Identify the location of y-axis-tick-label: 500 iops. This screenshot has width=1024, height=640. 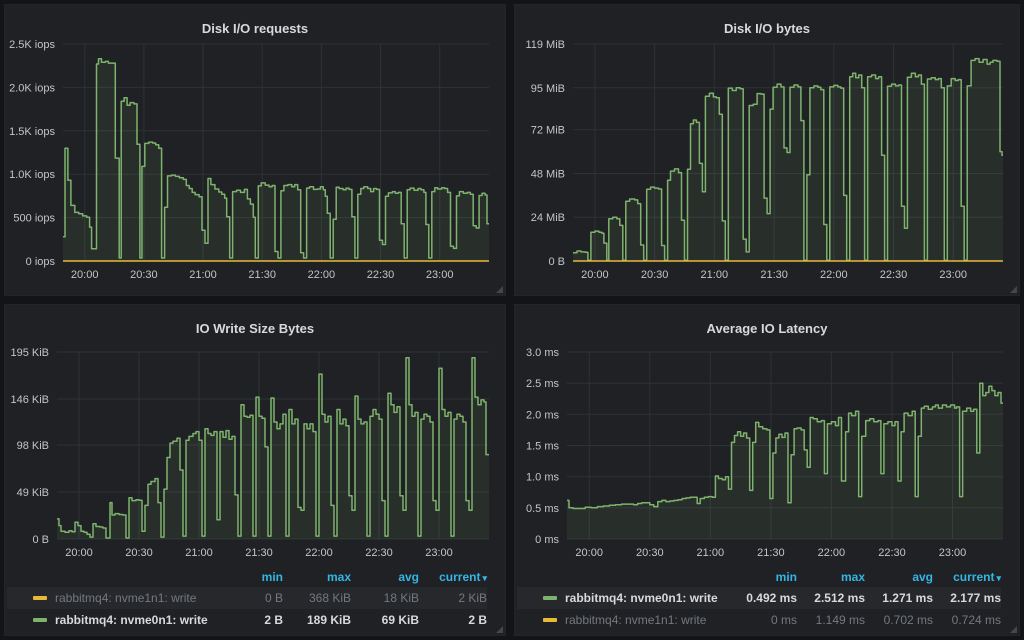
(34, 219).